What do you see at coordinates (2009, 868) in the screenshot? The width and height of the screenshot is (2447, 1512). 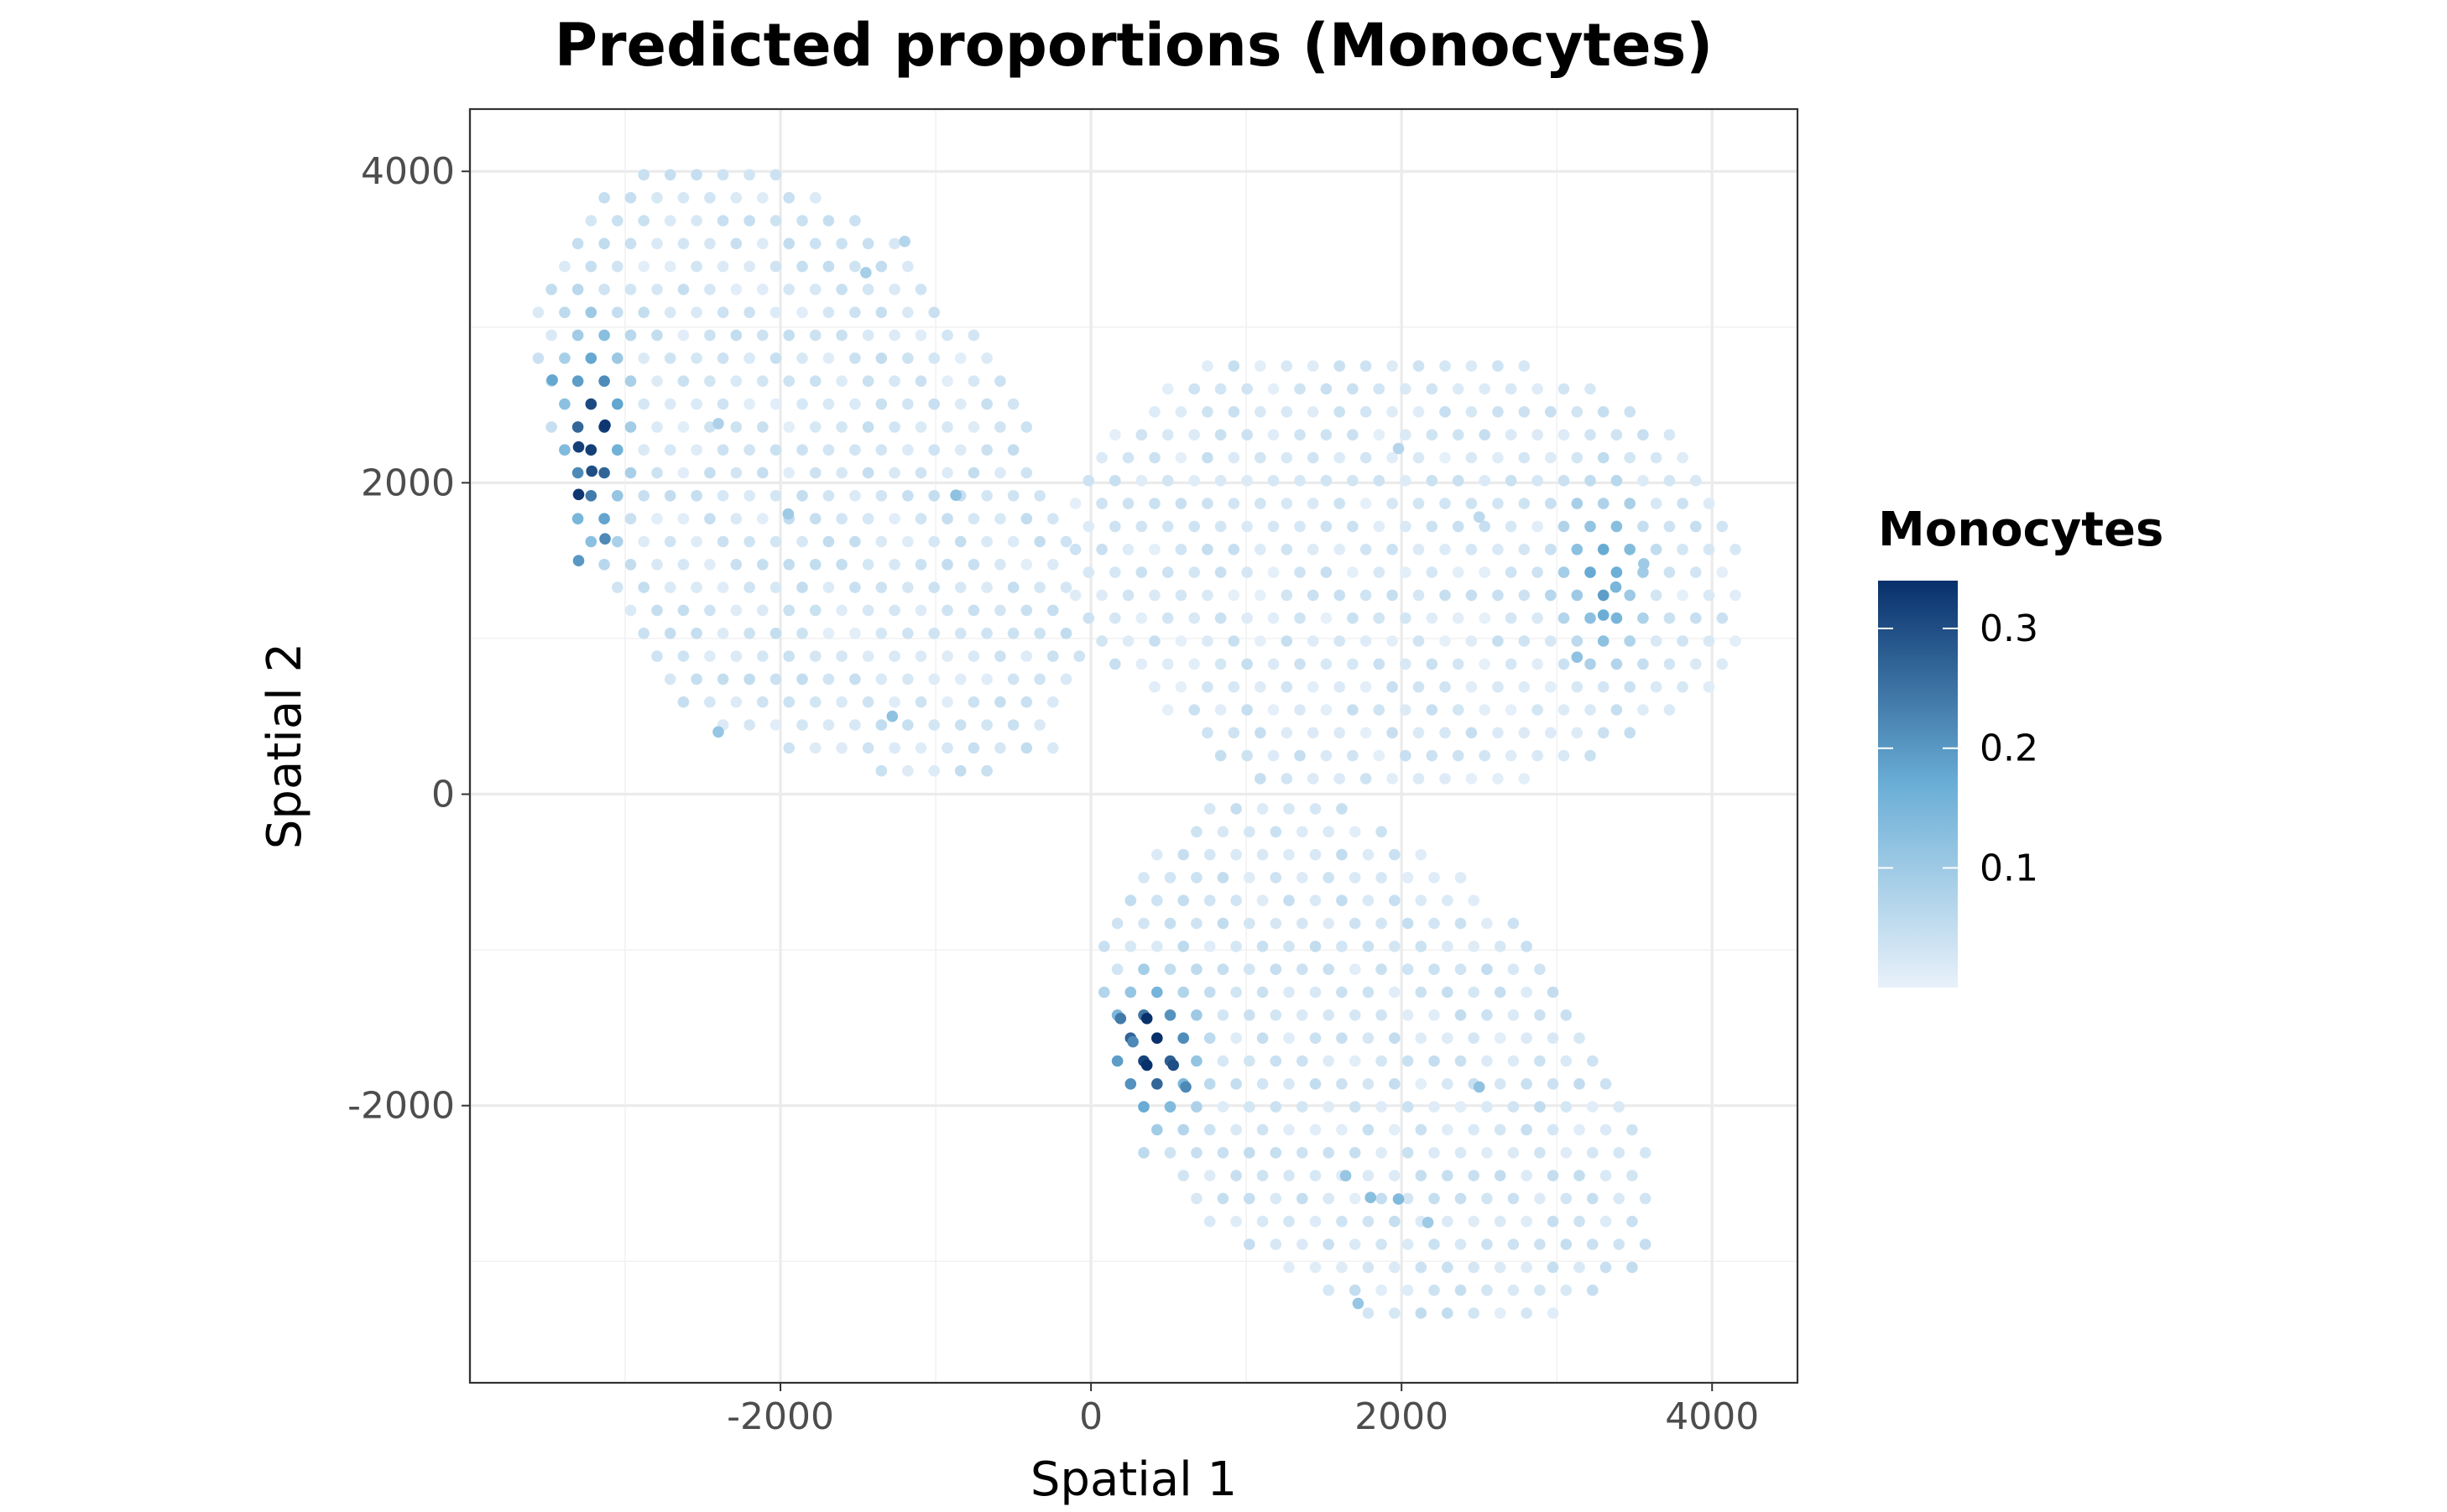 I see `legend-tick-label: 0.1` at bounding box center [2009, 868].